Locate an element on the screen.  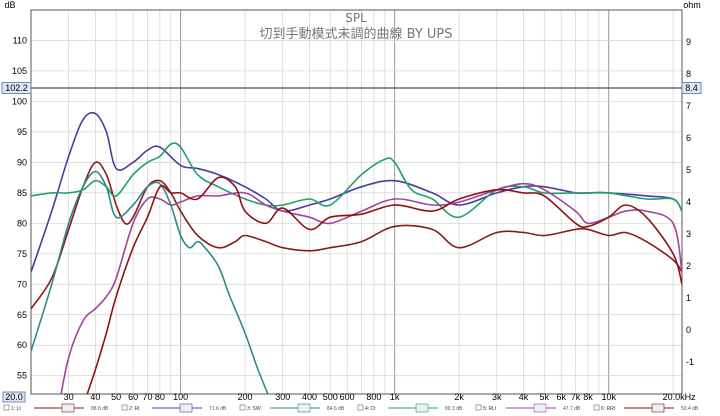
legend-value: 89.3 dB is located at coordinates (454, 409).